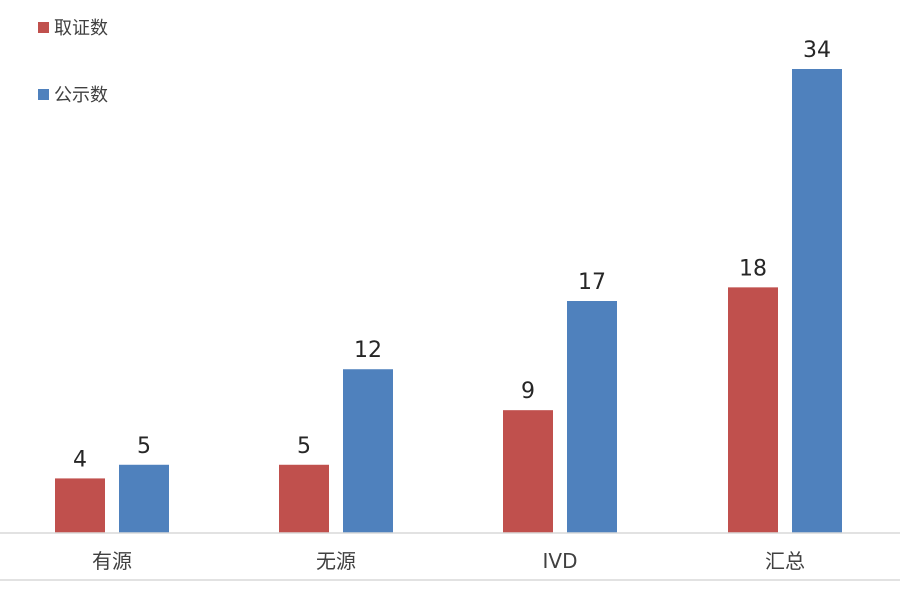 The width and height of the screenshot is (900, 604). Describe the element at coordinates (81, 28) in the screenshot. I see `legend-label-series-1: 取证数` at that location.